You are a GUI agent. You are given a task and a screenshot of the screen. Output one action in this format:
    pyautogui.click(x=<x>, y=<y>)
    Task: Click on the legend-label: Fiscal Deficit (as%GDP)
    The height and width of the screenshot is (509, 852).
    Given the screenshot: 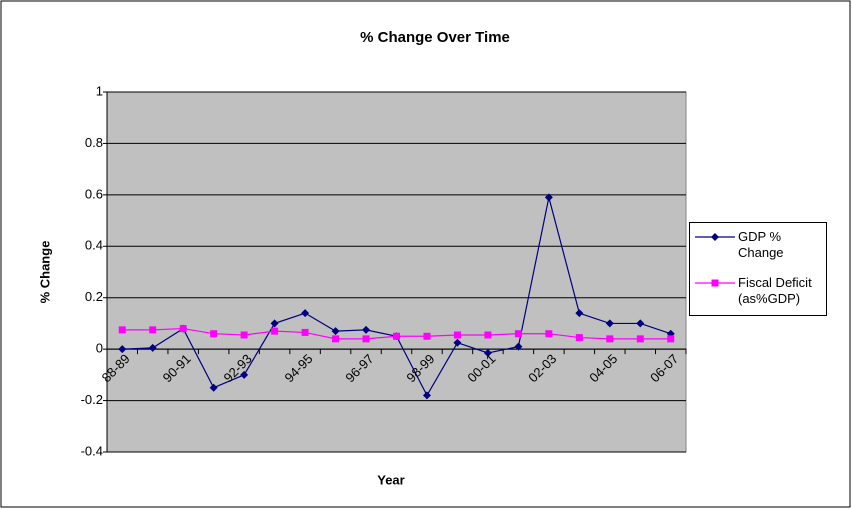 What is the action you would take?
    pyautogui.click(x=775, y=290)
    